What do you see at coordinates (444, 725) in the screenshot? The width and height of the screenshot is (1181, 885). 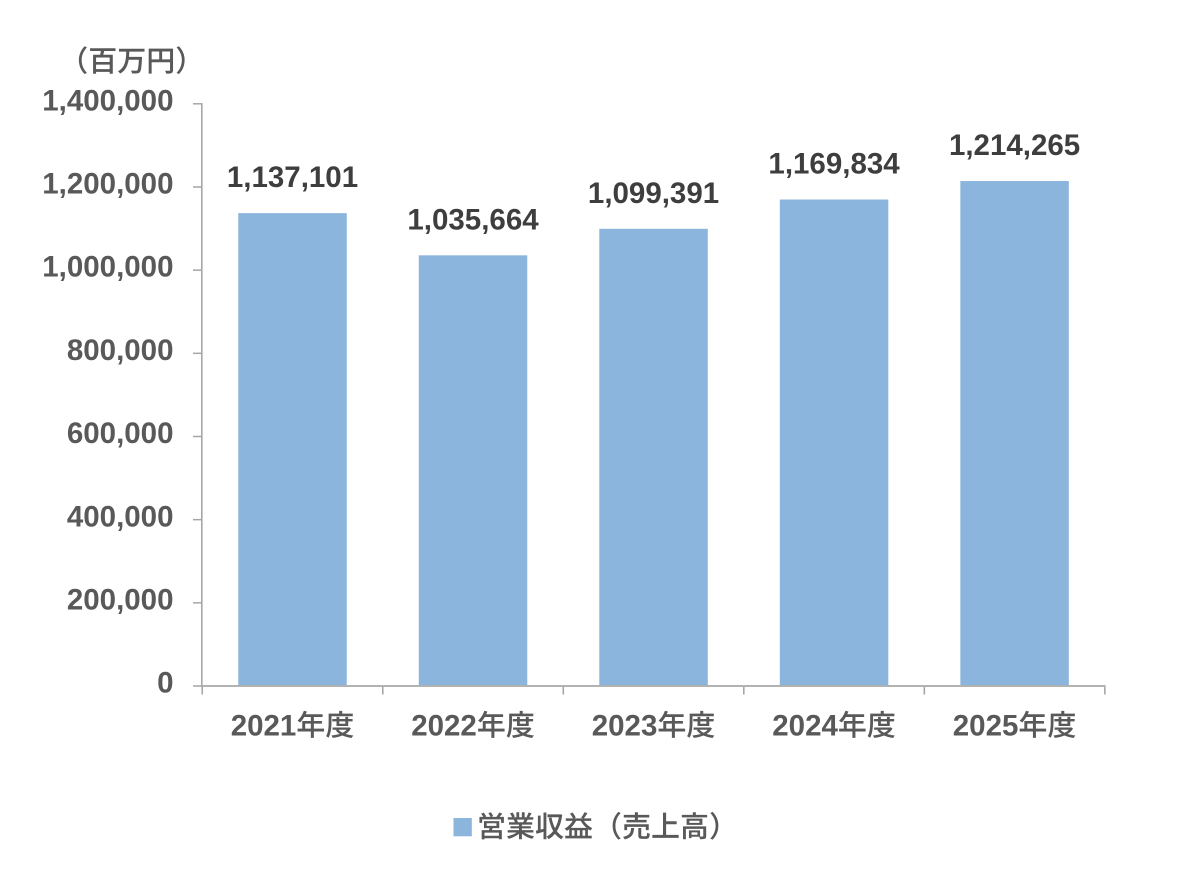 I see `svg-text: 2022` at bounding box center [444, 725].